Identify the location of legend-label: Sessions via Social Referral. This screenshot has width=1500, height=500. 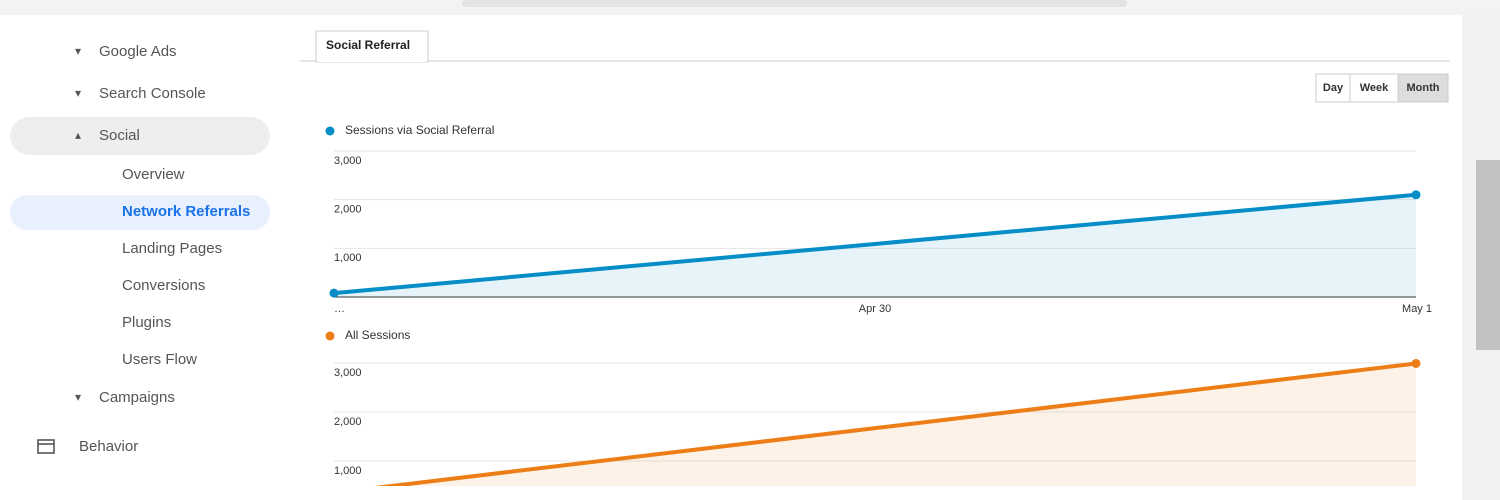
(419, 130).